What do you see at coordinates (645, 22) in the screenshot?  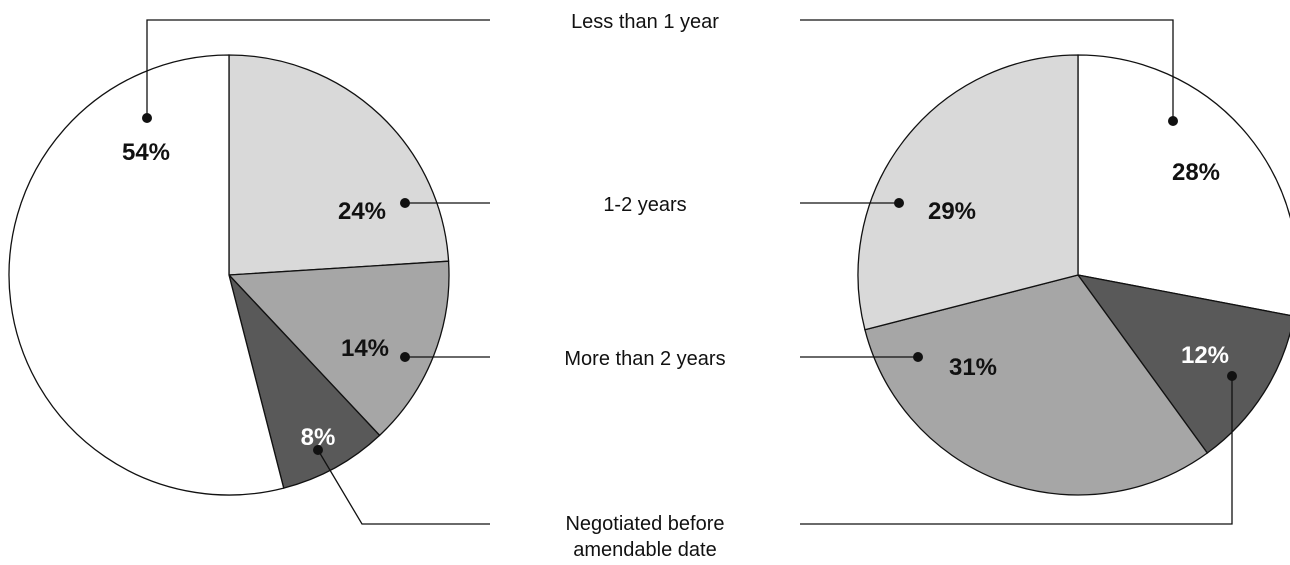 I see `category-label-less-than-1-year: Less than 1 year` at bounding box center [645, 22].